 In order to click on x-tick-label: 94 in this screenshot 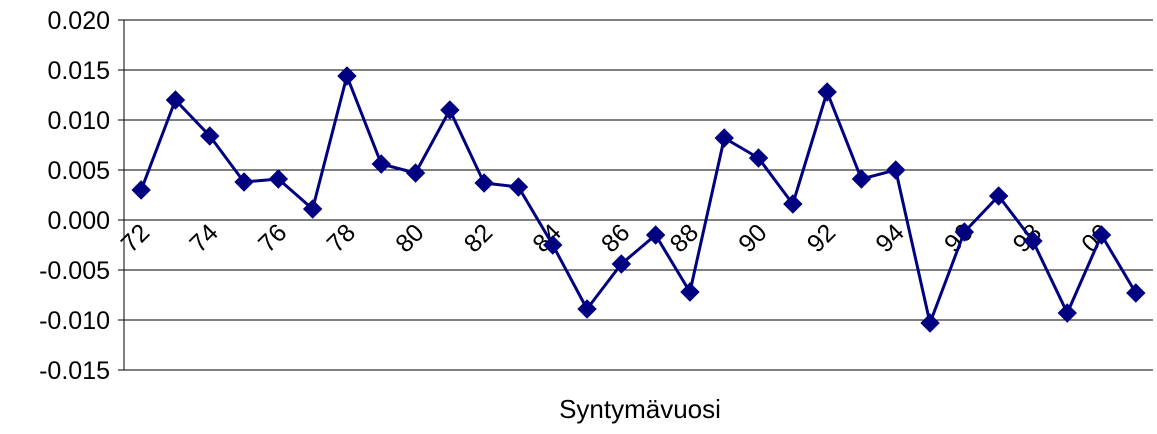, I will do `click(890, 239)`.